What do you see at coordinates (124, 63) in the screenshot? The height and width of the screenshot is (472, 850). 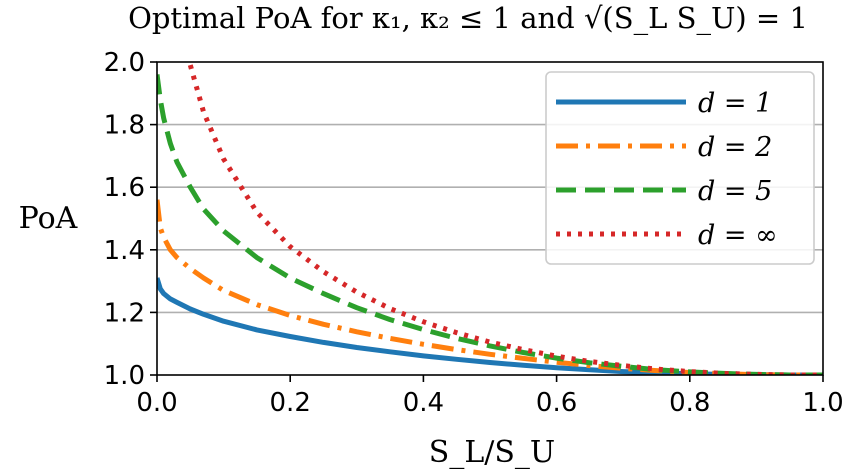 I see `y-tick-label: 2.0` at bounding box center [124, 63].